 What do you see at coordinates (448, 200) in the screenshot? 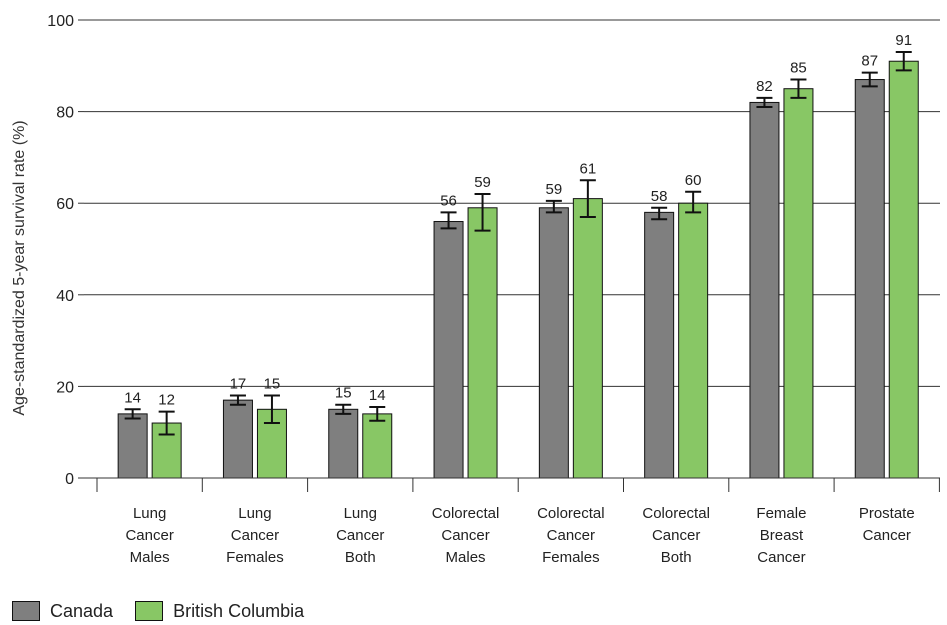
I see `data-label: 56` at bounding box center [448, 200].